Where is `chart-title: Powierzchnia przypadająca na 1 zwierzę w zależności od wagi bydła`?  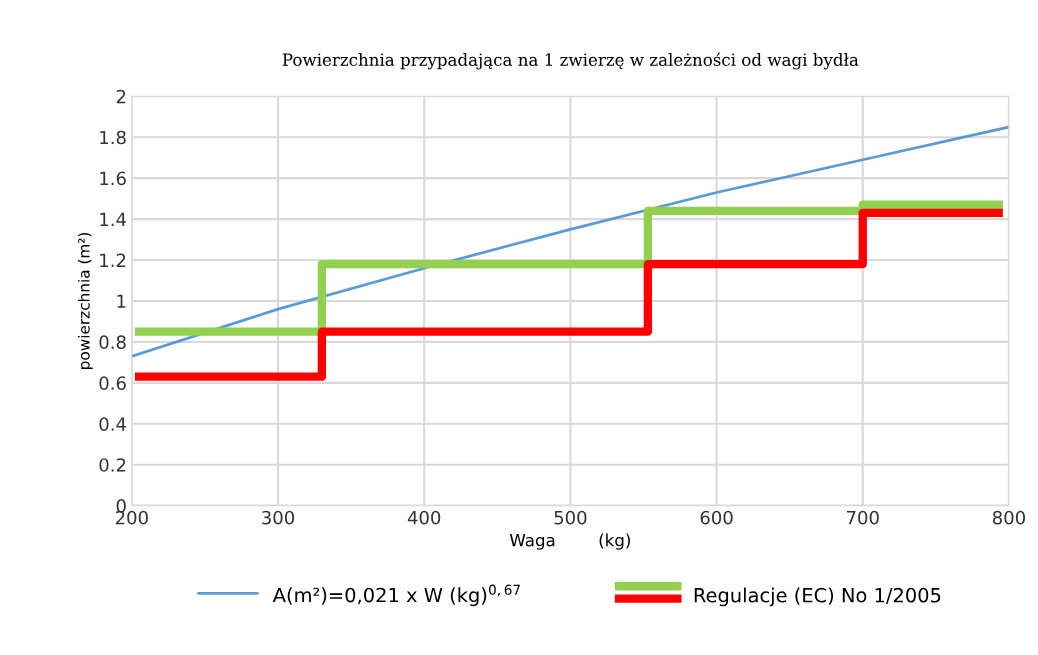 chart-title: Powierzchnia przypadająca na 1 zwierzę w zależności od wagi bydła is located at coordinates (570, 61).